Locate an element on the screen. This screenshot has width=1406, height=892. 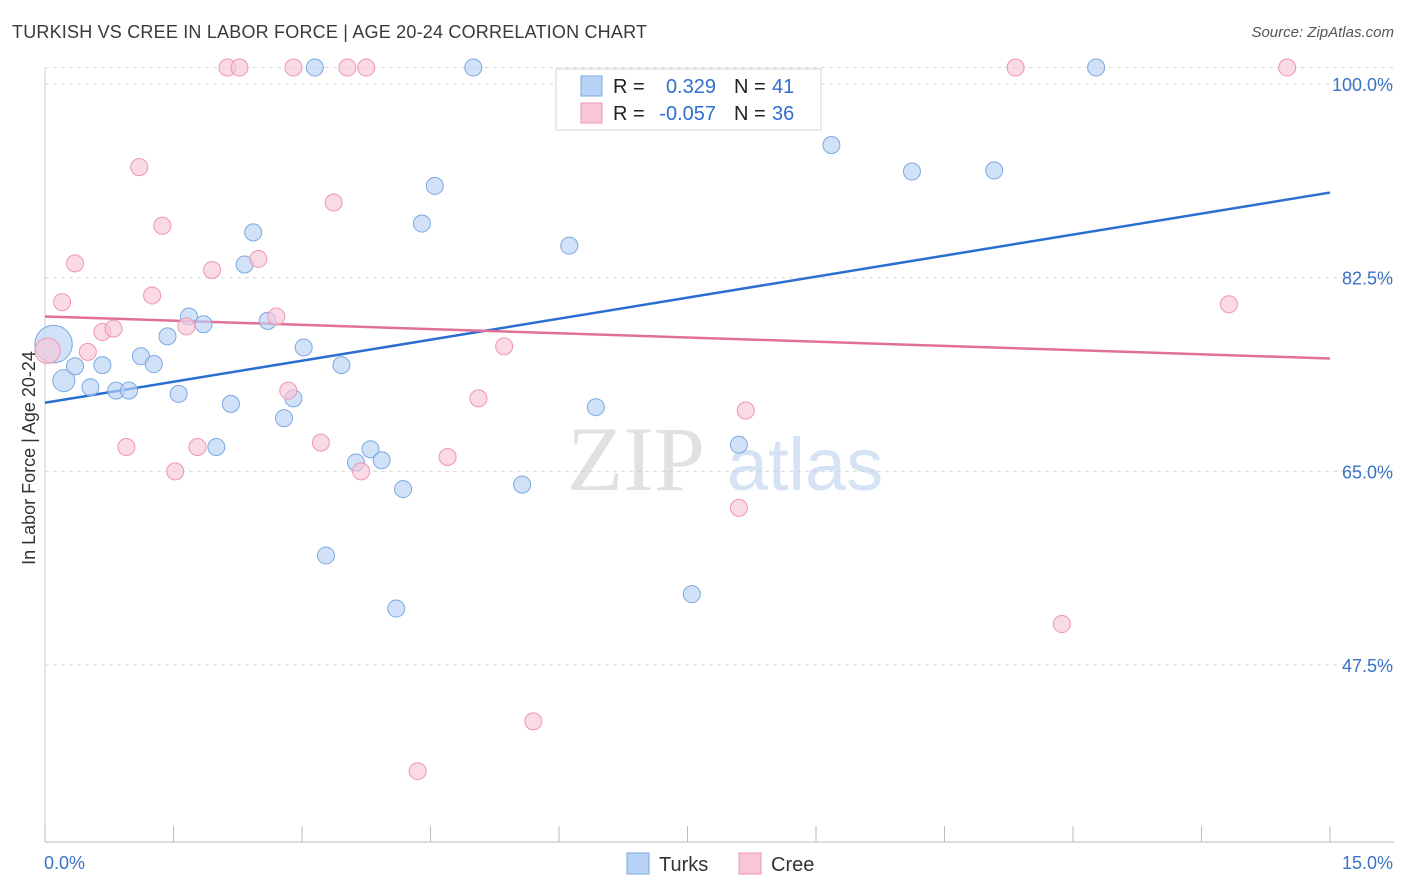
stats-legend: R = 0.329 N = 41 R = -0.057 N = 36 is located at coordinates (688, 99).